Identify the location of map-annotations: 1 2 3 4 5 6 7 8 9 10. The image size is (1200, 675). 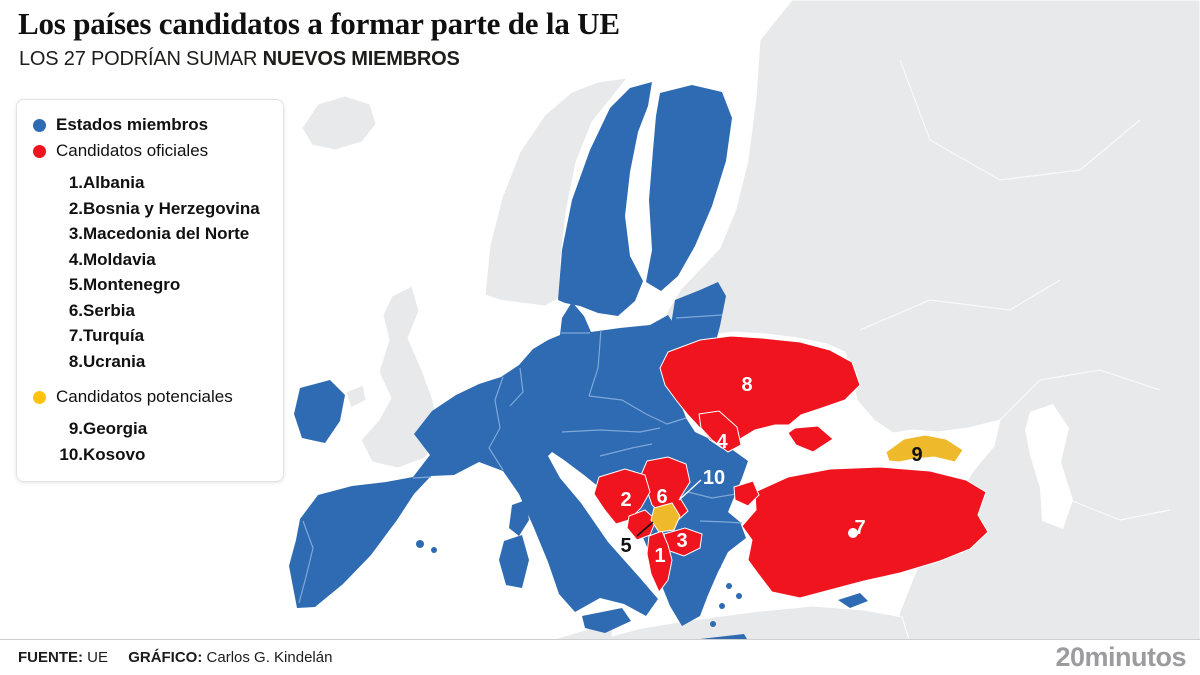
(771, 470).